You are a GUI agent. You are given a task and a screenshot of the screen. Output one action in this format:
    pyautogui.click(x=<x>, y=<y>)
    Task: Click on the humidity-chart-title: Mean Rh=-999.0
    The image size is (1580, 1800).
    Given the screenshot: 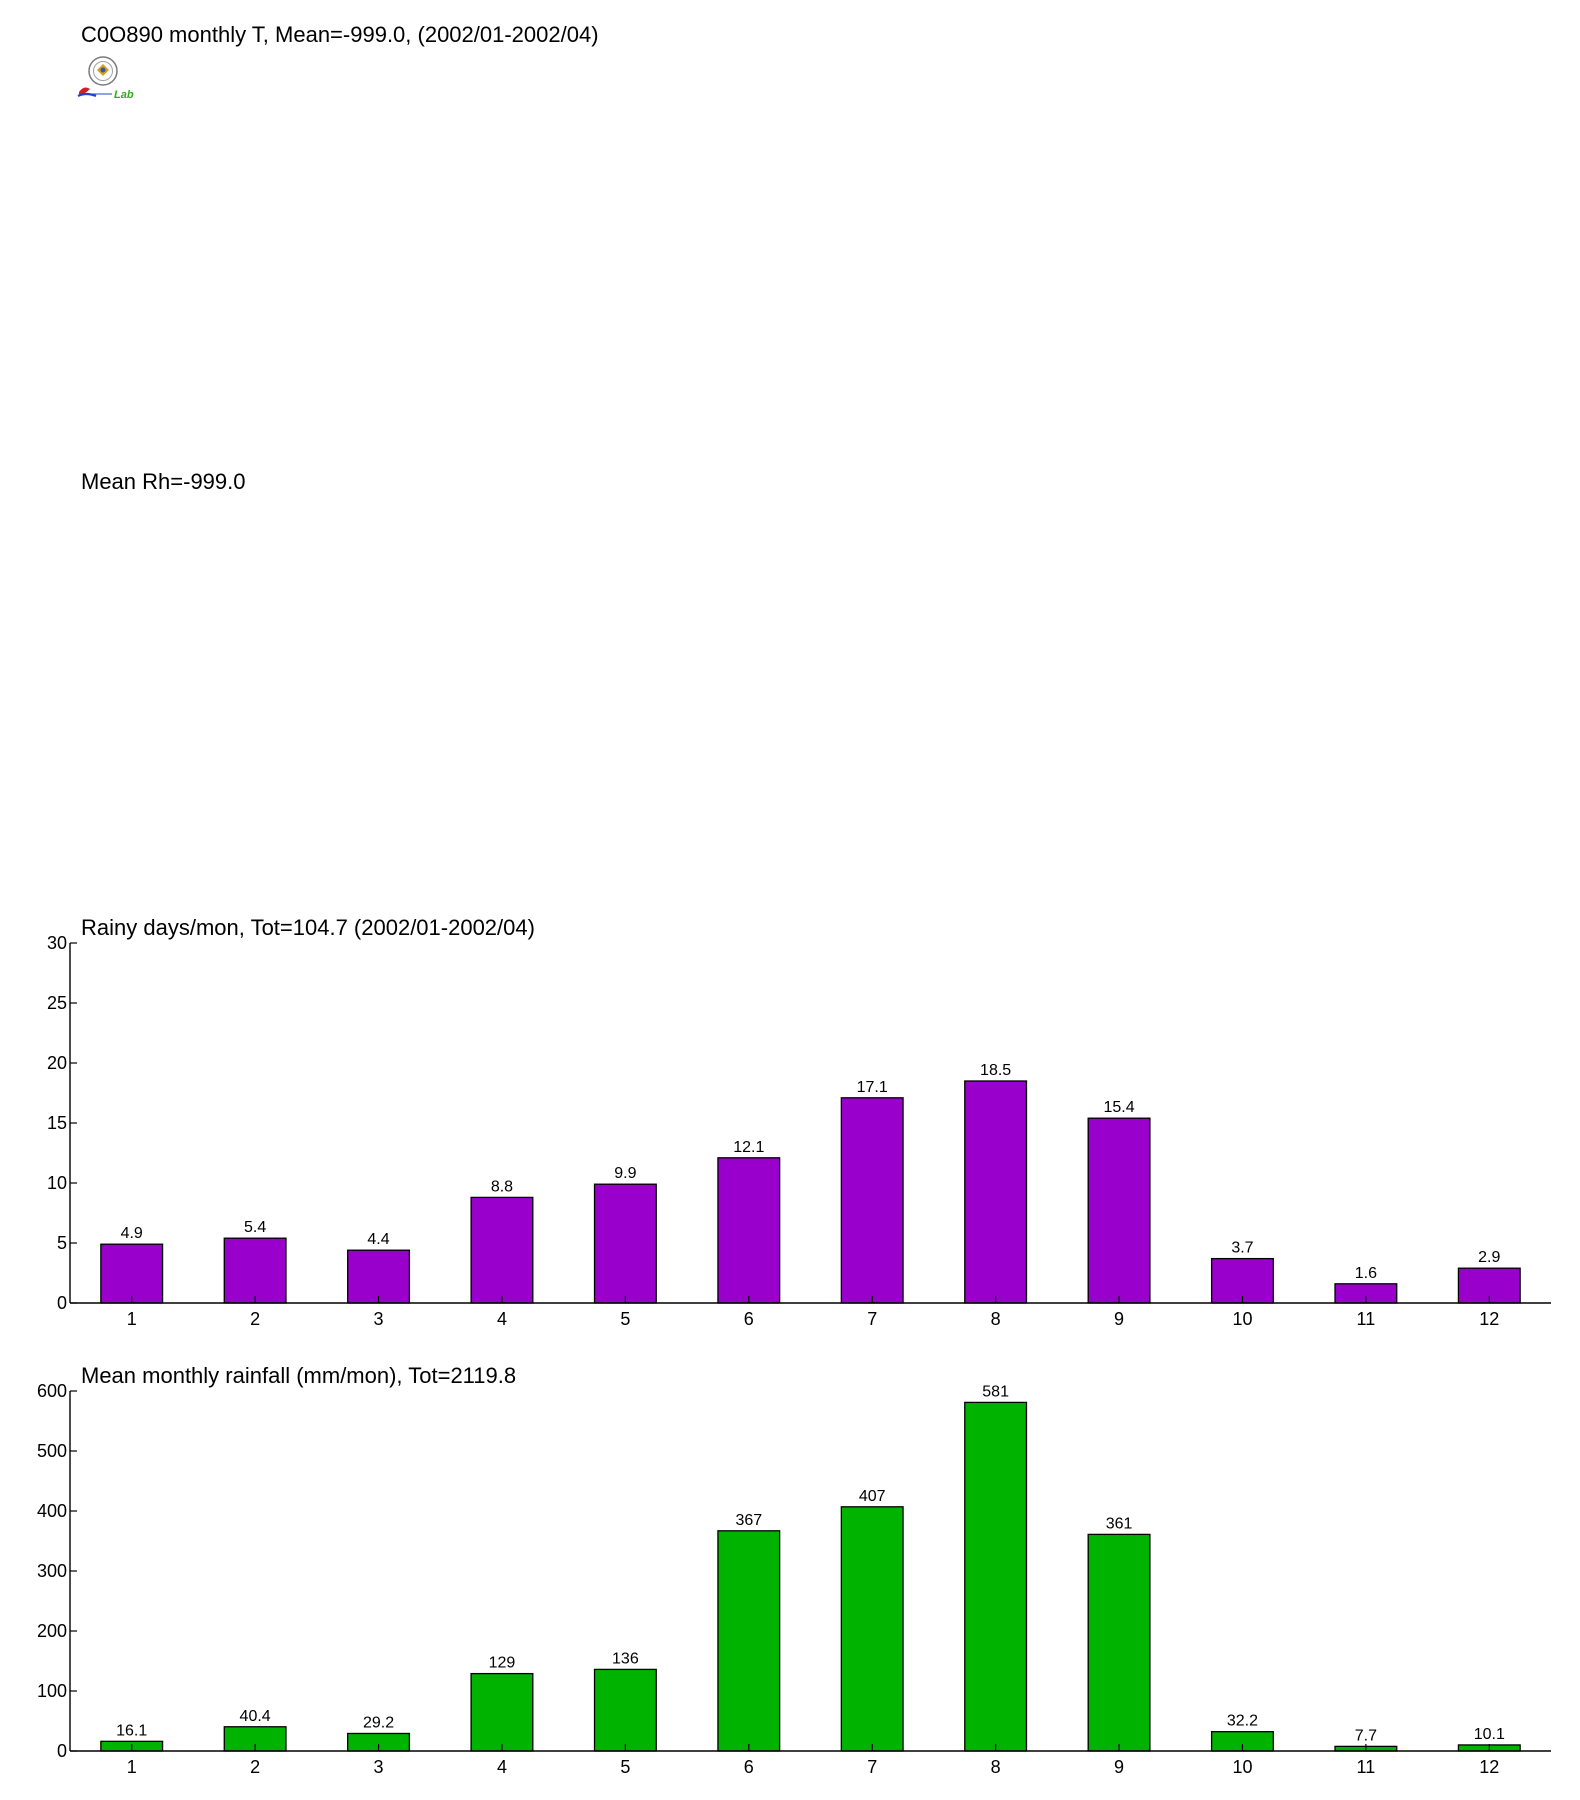 What is the action you would take?
    pyautogui.click(x=163, y=481)
    